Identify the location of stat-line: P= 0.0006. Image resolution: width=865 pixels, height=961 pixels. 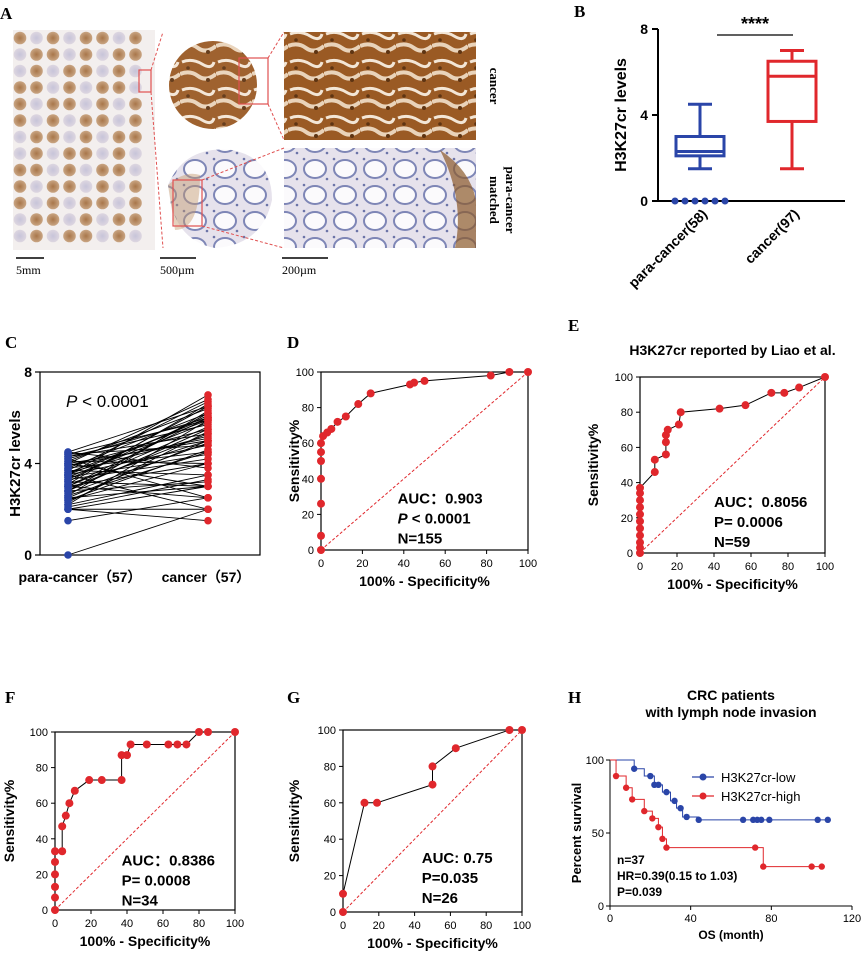
(748, 522).